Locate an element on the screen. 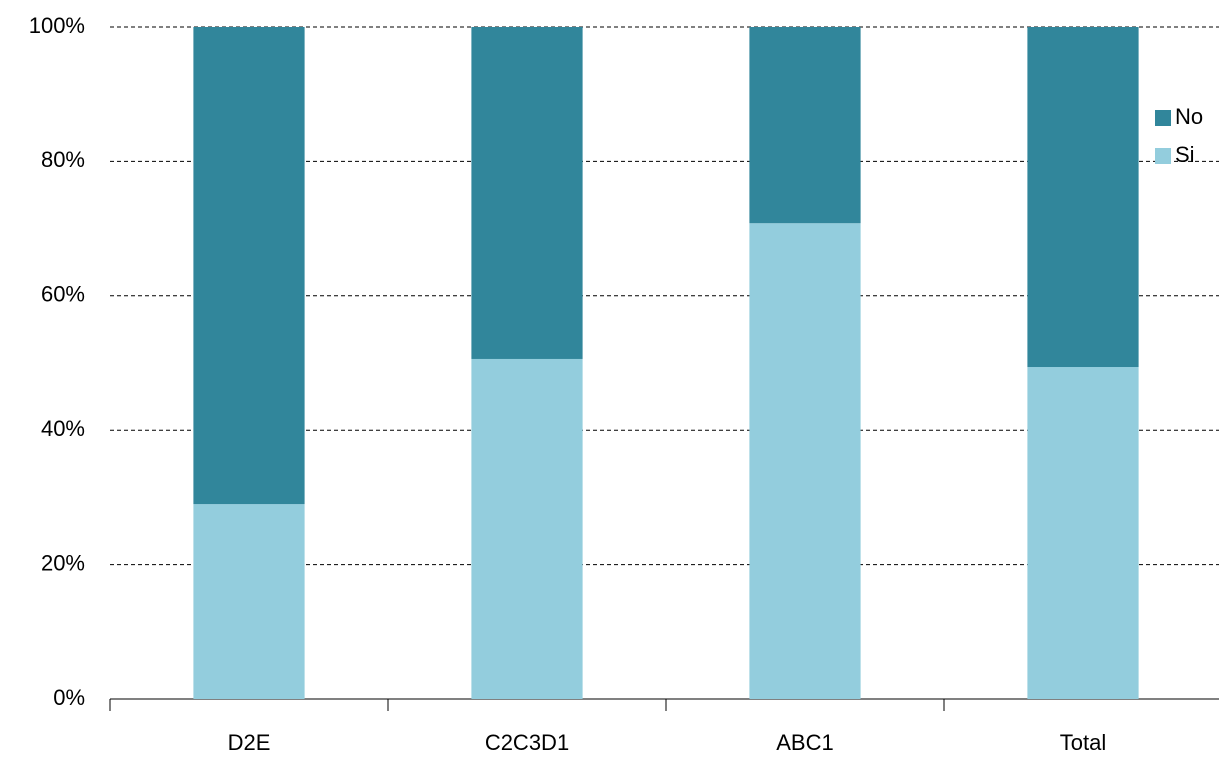 The width and height of the screenshot is (1219, 757). x-tick-label: Total is located at coordinates (1083, 742).